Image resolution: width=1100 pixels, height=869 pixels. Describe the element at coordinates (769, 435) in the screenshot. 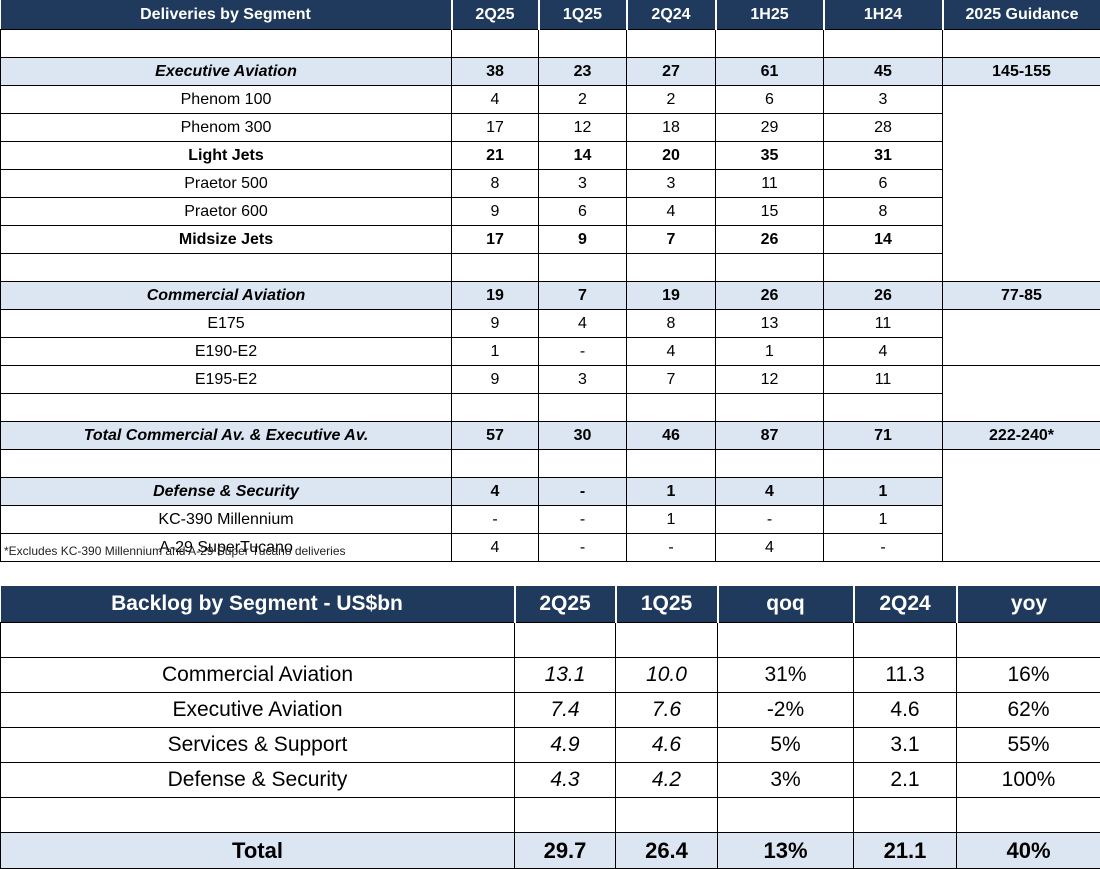

I see `cell-value: 87` at that location.